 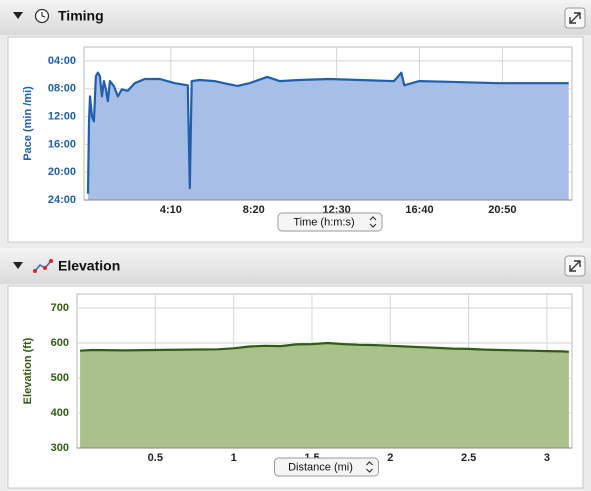 What do you see at coordinates (62, 144) in the screenshot?
I see `y-tick-label: 16:00` at bounding box center [62, 144].